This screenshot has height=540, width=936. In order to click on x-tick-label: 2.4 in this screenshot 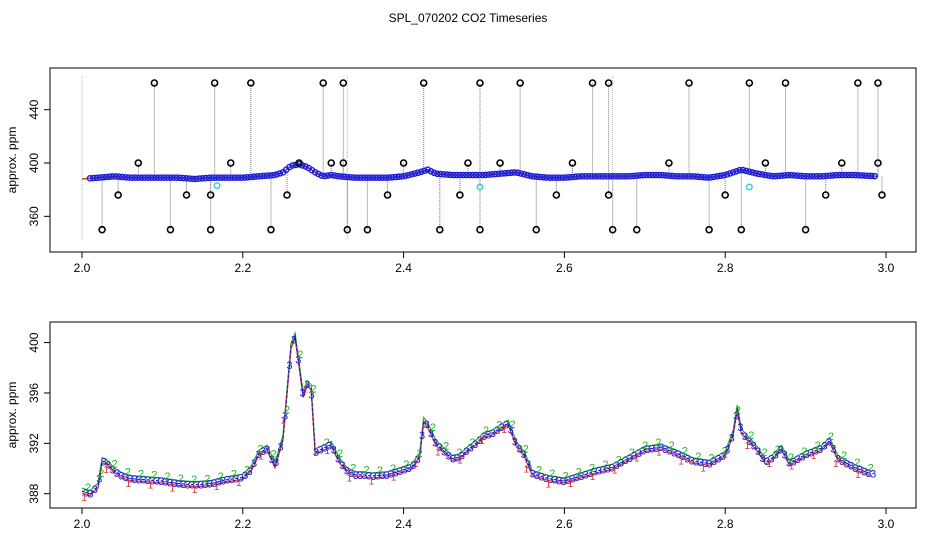, I will do `click(403, 268)`.